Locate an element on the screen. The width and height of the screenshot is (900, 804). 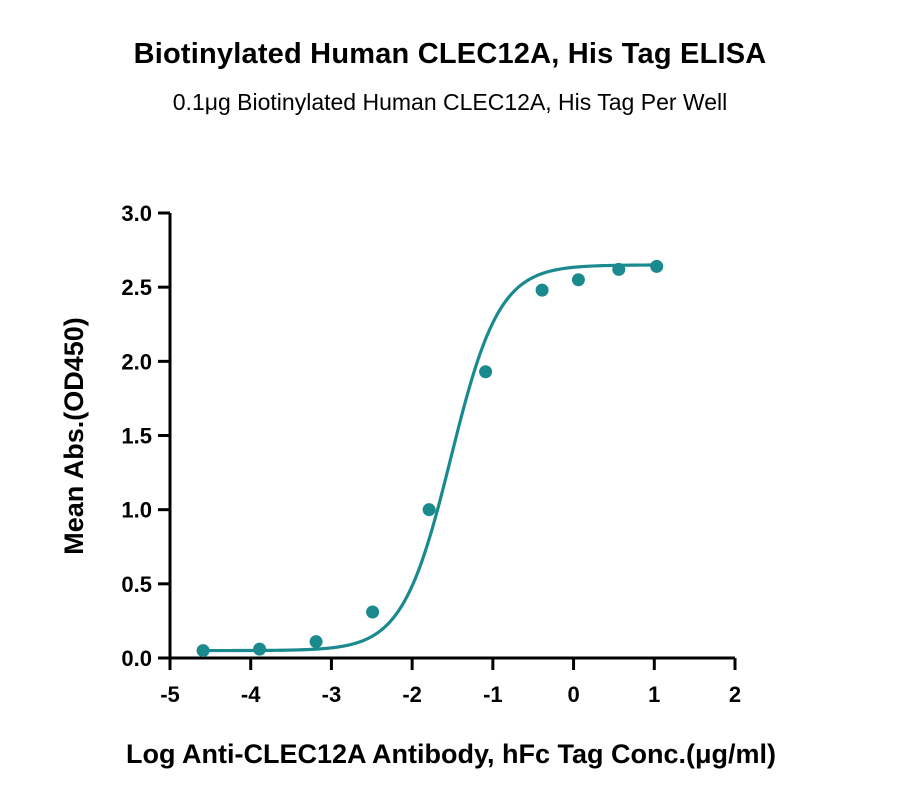
y-tick-label: 1.0 is located at coordinates (136, 510).